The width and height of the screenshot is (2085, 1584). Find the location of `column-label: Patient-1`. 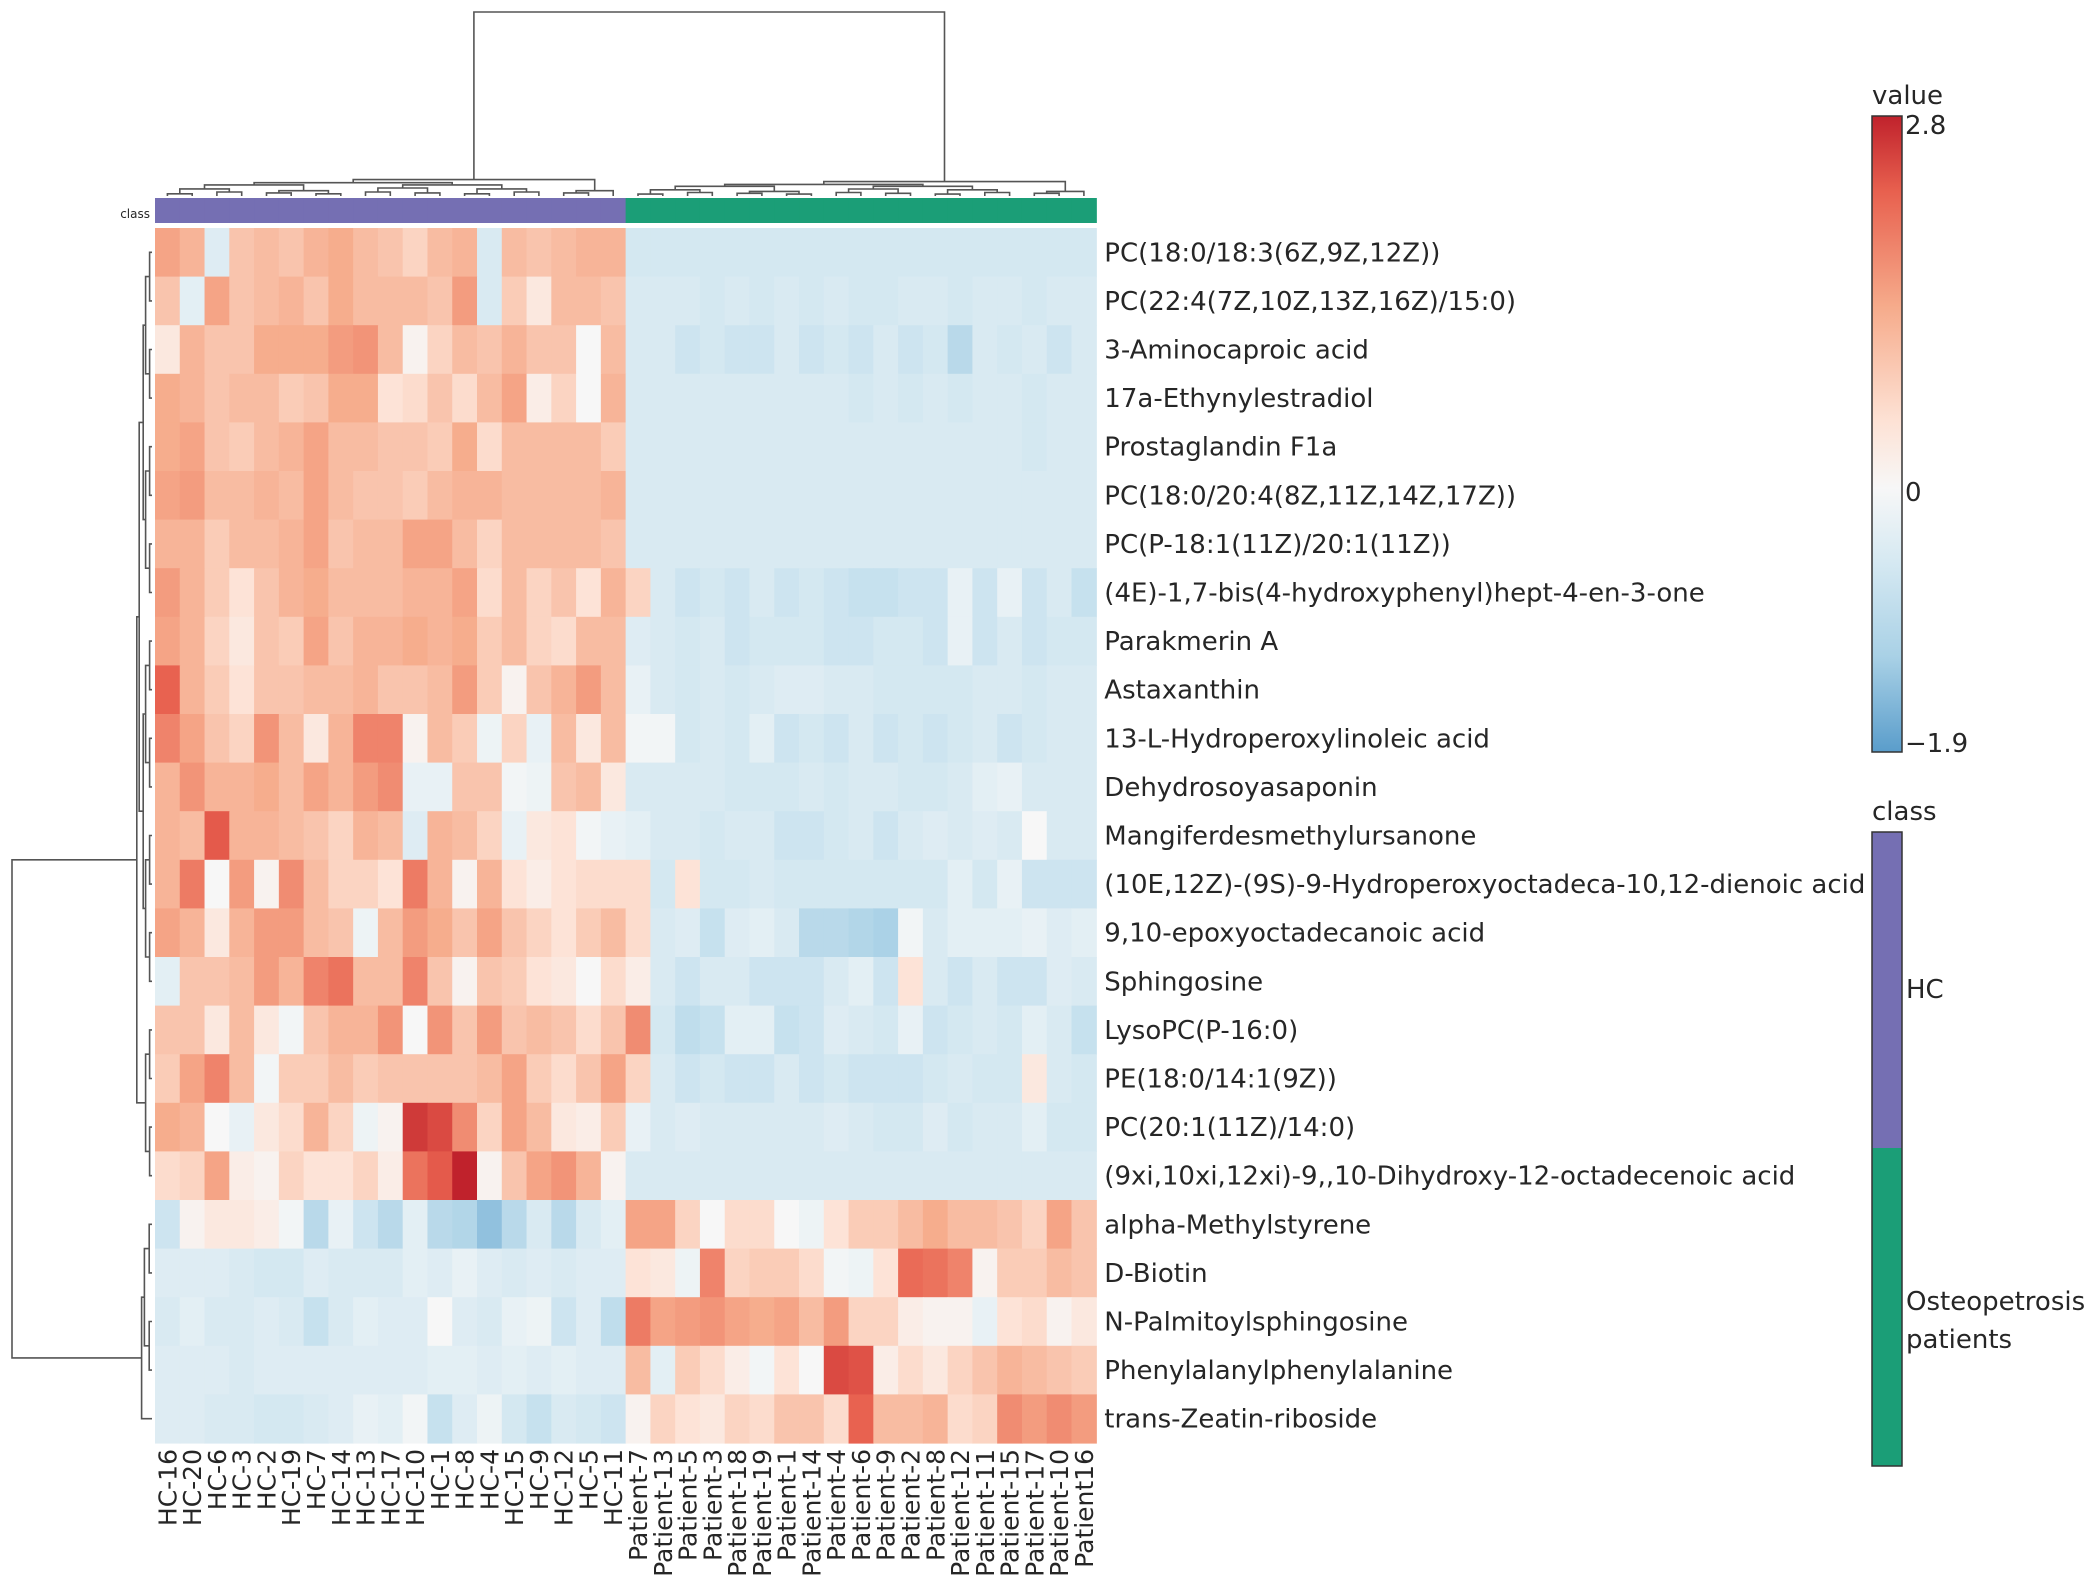

column-label: Patient-1 is located at coordinates (787, 1505).